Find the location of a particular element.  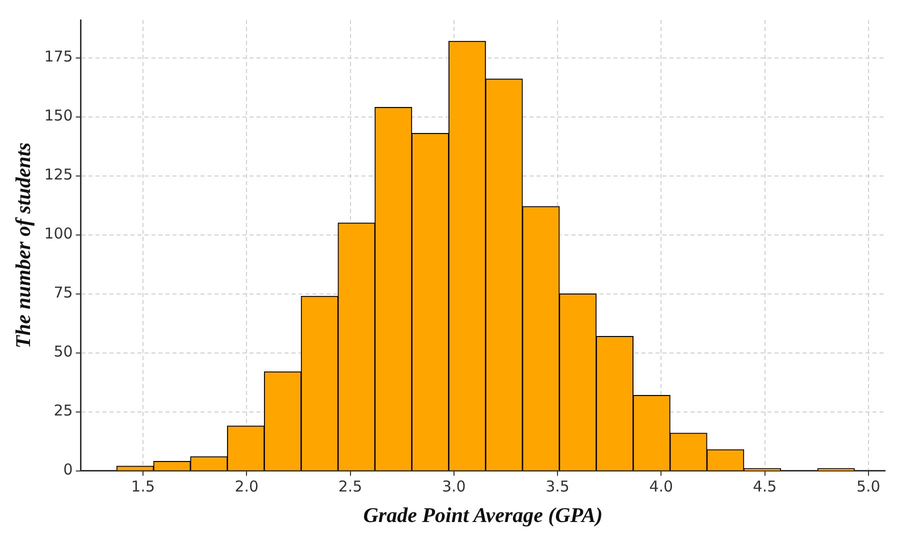

x-tick-label: 5.0 is located at coordinates (868, 487).